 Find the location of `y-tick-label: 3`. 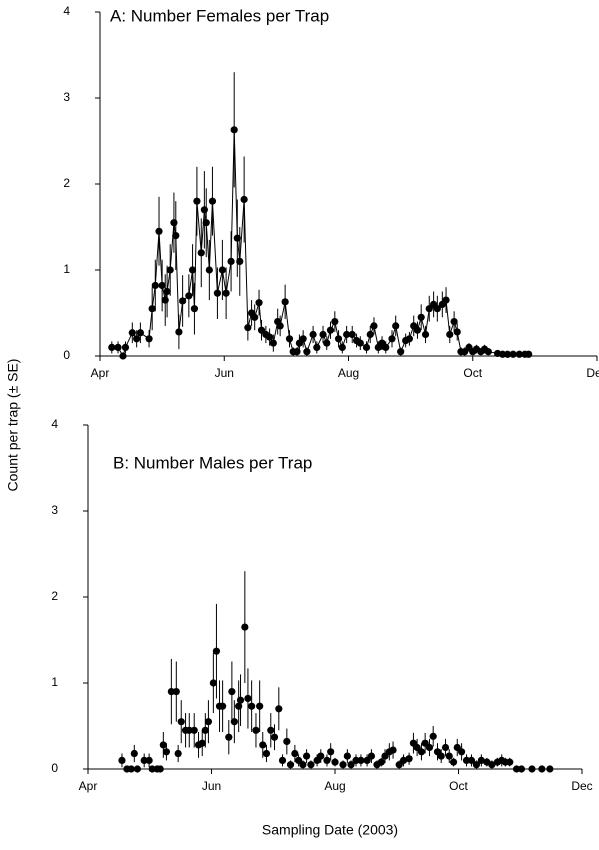

y-tick-label: 3 is located at coordinates (66, 97).